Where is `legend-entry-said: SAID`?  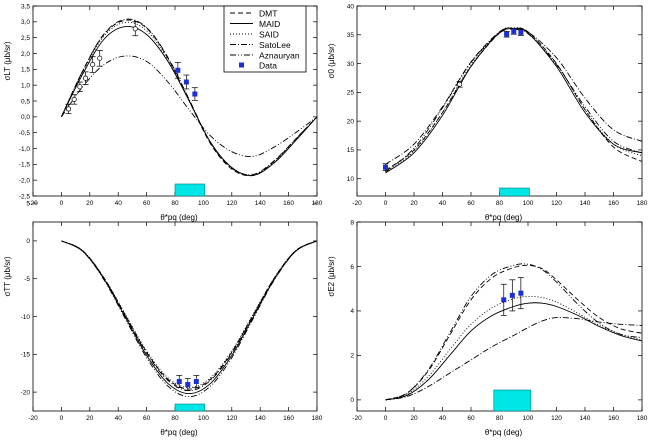
legend-entry-said: SAID is located at coordinates (254, 35).